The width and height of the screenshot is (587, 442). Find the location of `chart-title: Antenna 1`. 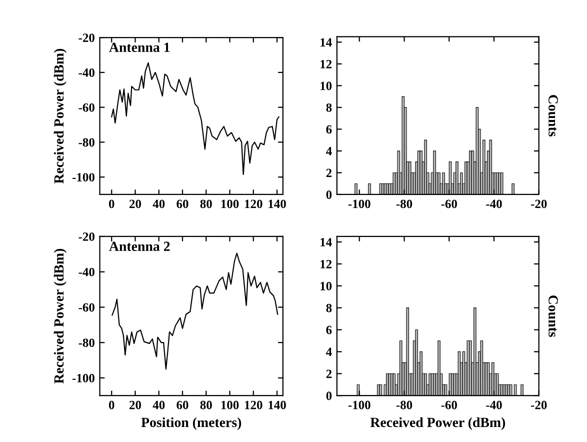

chart-title: Antenna 1 is located at coordinates (139, 47).